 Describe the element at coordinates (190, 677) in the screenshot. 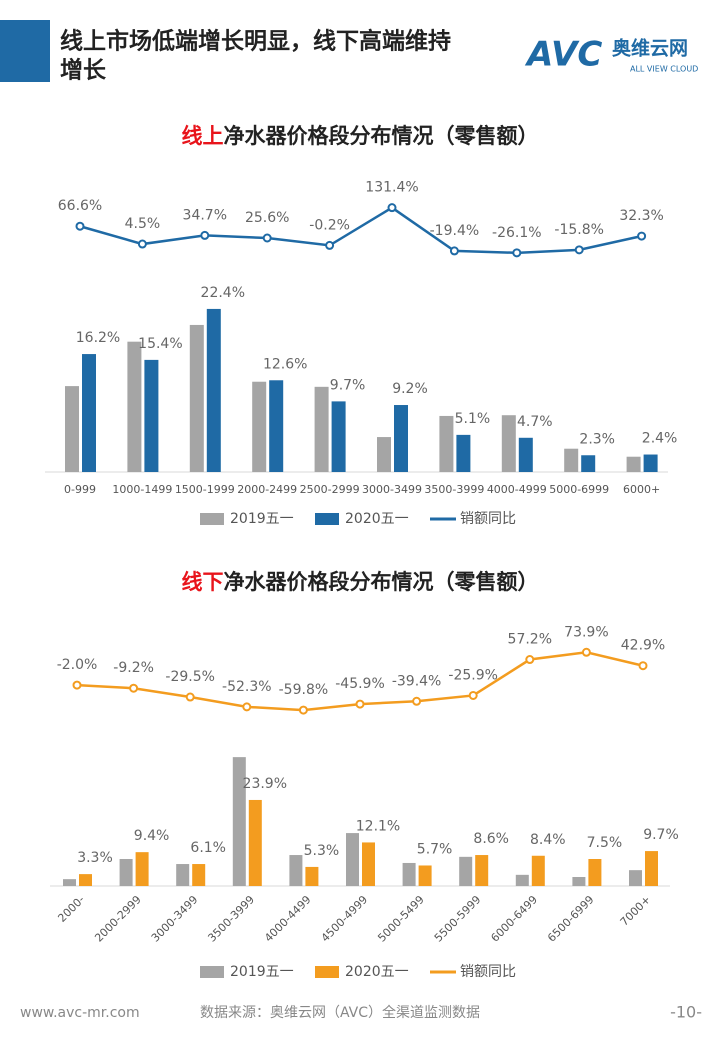

I see `growth-label: -29.5%` at that location.